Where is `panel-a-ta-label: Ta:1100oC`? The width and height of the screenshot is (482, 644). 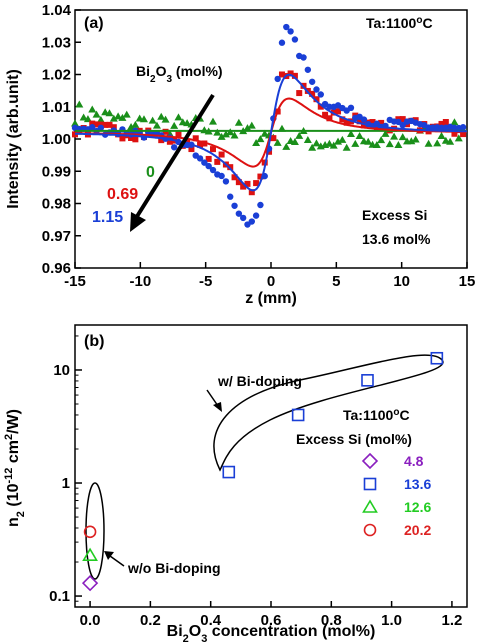 panel-a-ta-label: Ta:1100oC is located at coordinates (399, 23).